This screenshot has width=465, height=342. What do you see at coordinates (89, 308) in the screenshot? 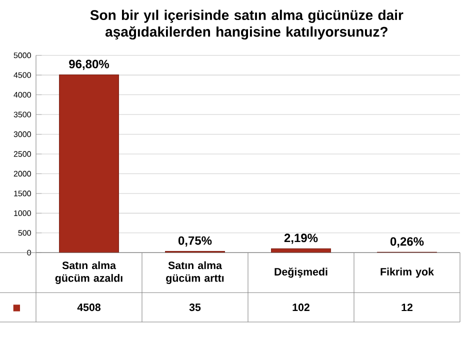
I see `data-label: 4508` at bounding box center [89, 308].